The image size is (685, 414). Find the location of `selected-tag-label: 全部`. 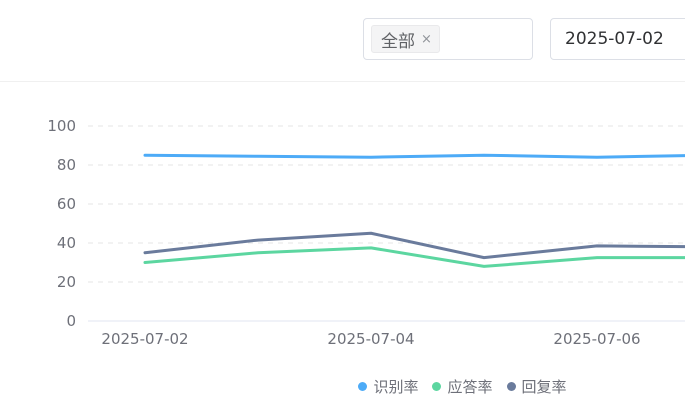

selected-tag-label: 全部 is located at coordinates (398, 41).